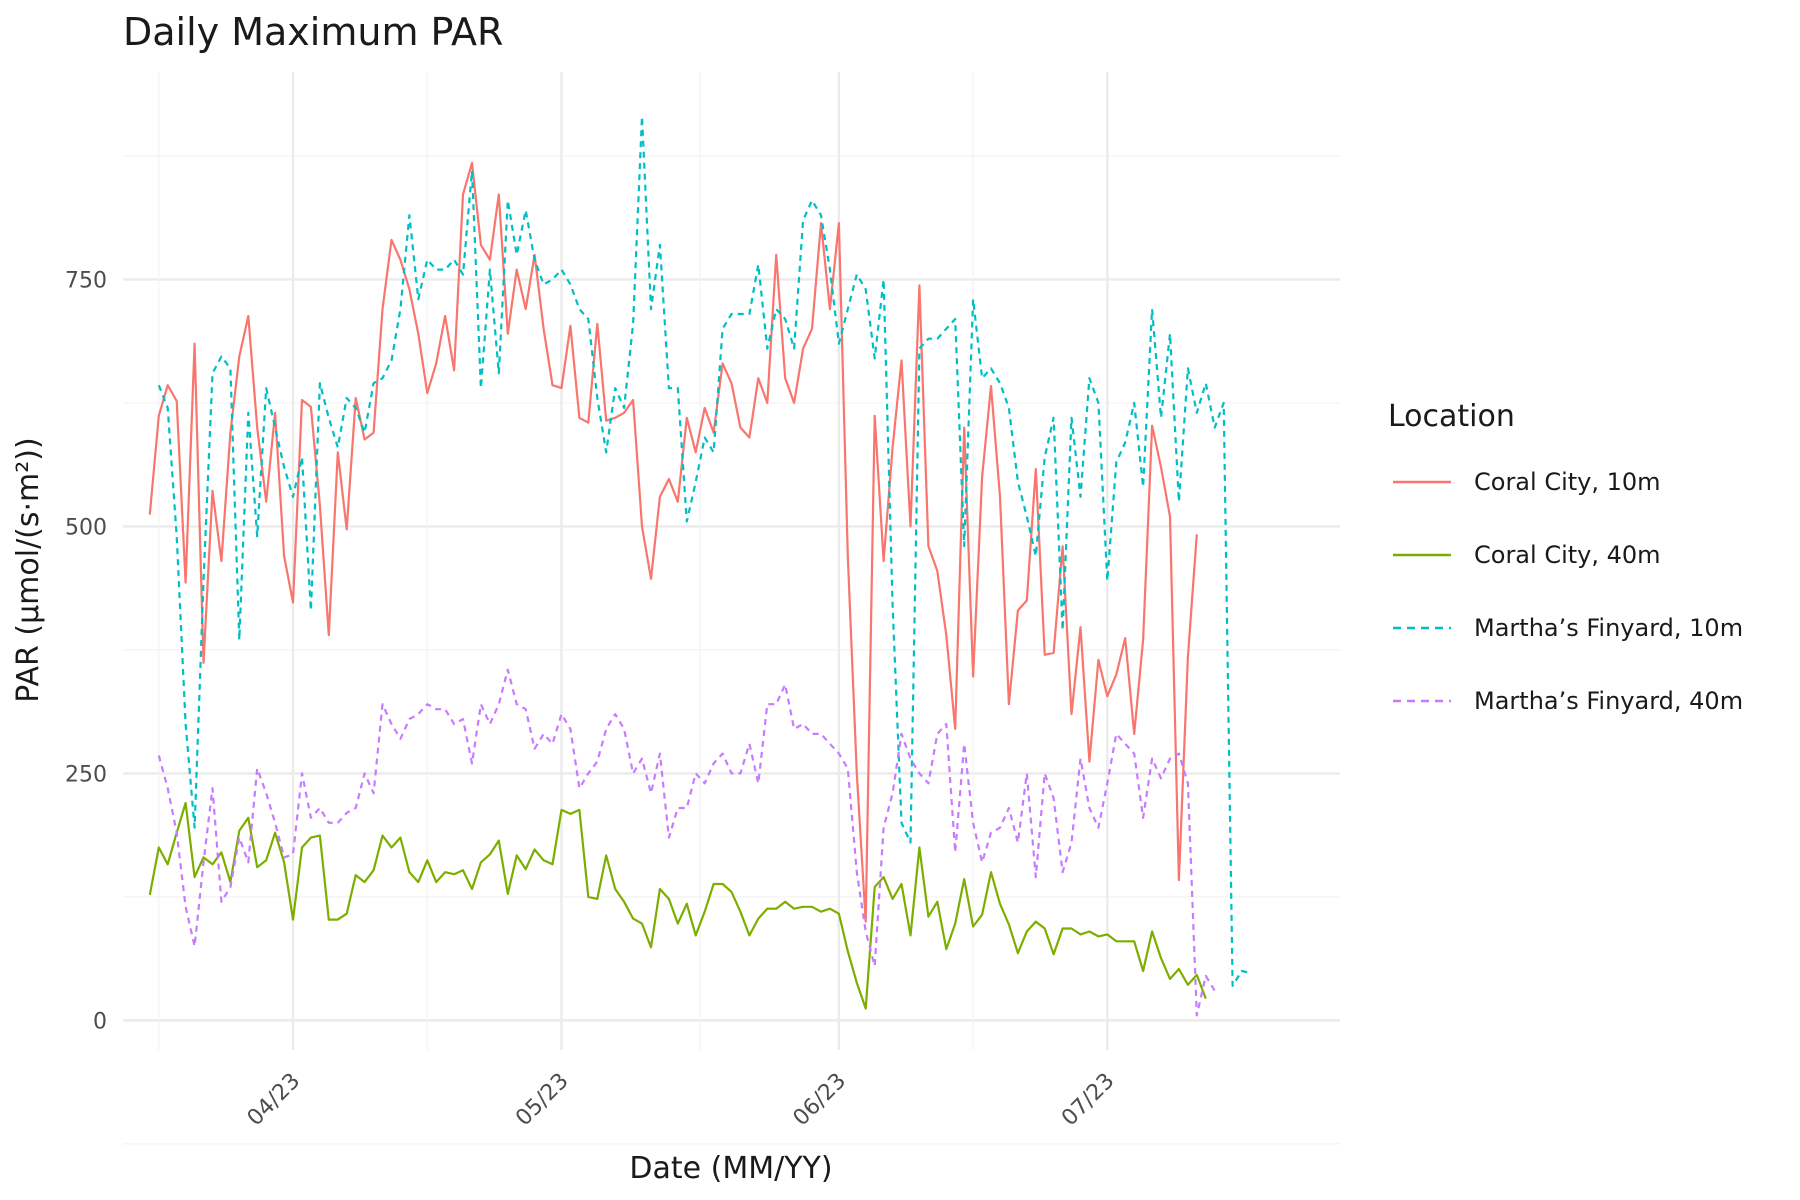  What do you see at coordinates (1567, 482) in the screenshot?
I see `legend-label-coral-city-10m: Coral City, 10m` at bounding box center [1567, 482].